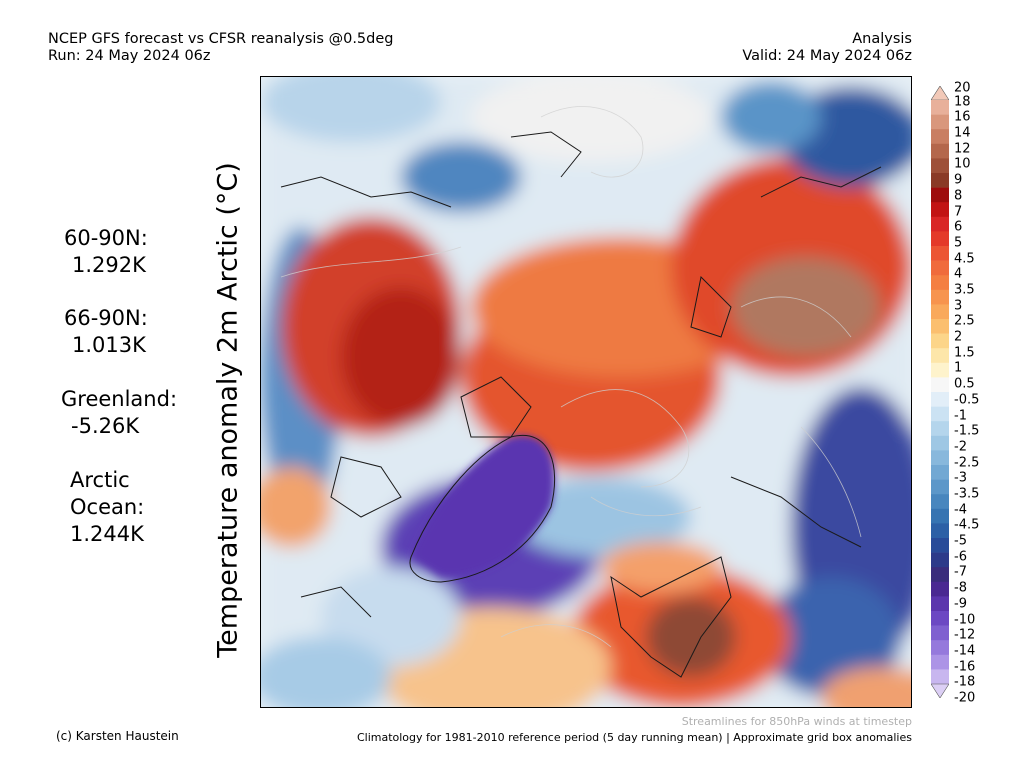  Describe the element at coordinates (100, 480) in the screenshot. I see `stat-label: Arctic` at that location.